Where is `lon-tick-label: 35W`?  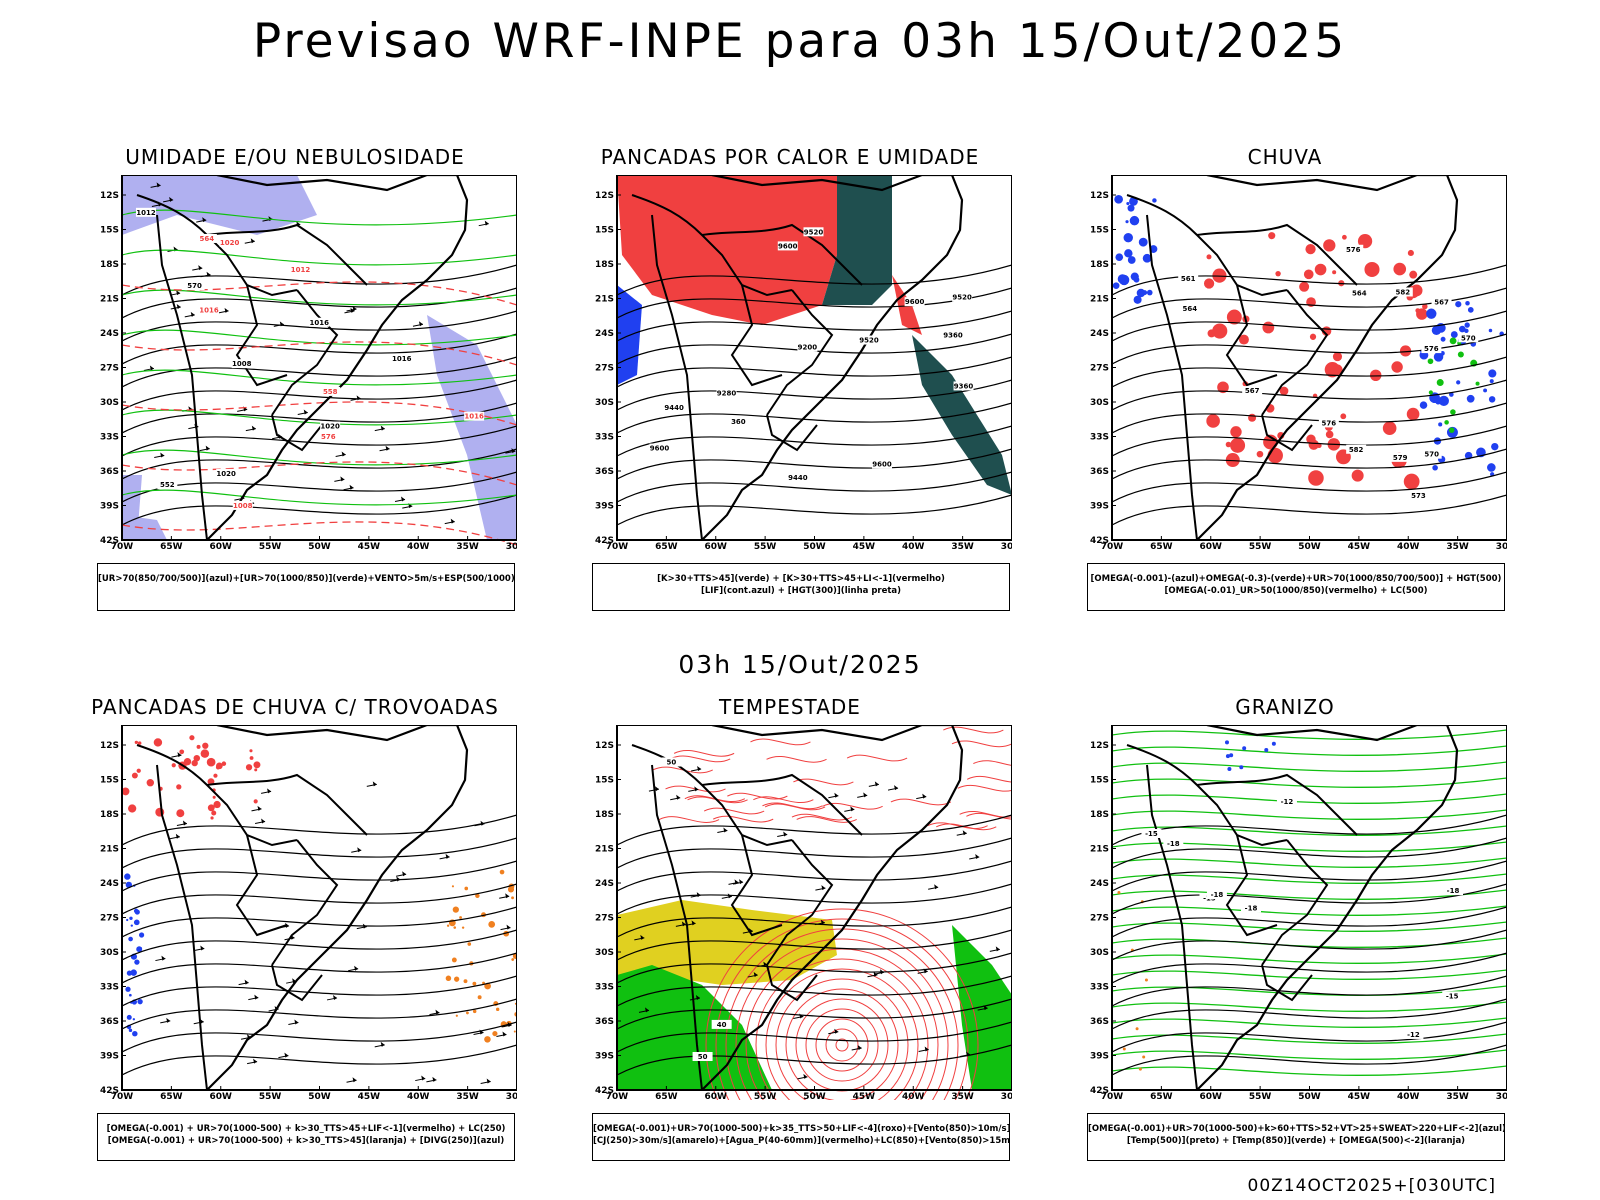 lon-tick-label: 35W is located at coordinates (467, 1096).